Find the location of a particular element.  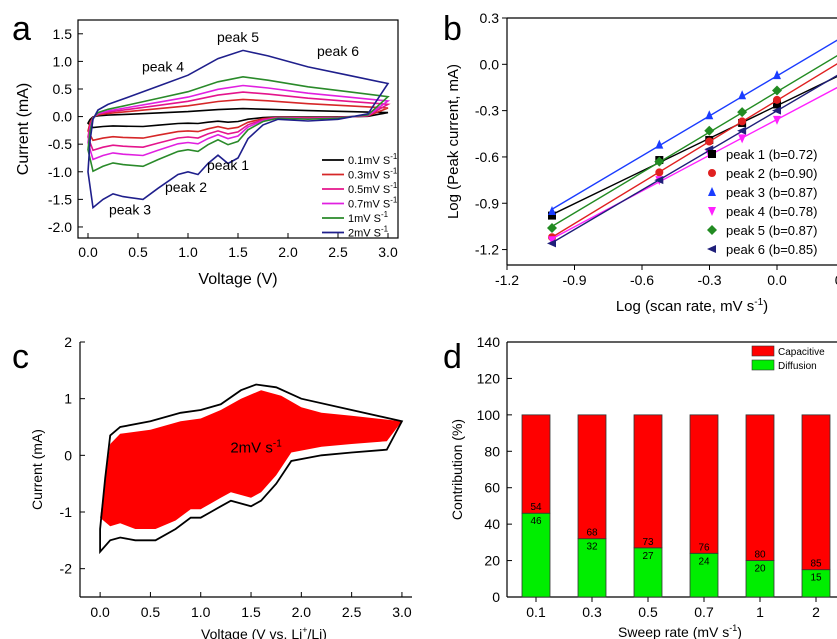

chart-c-annotation: 2mV s-1 is located at coordinates (256, 448).